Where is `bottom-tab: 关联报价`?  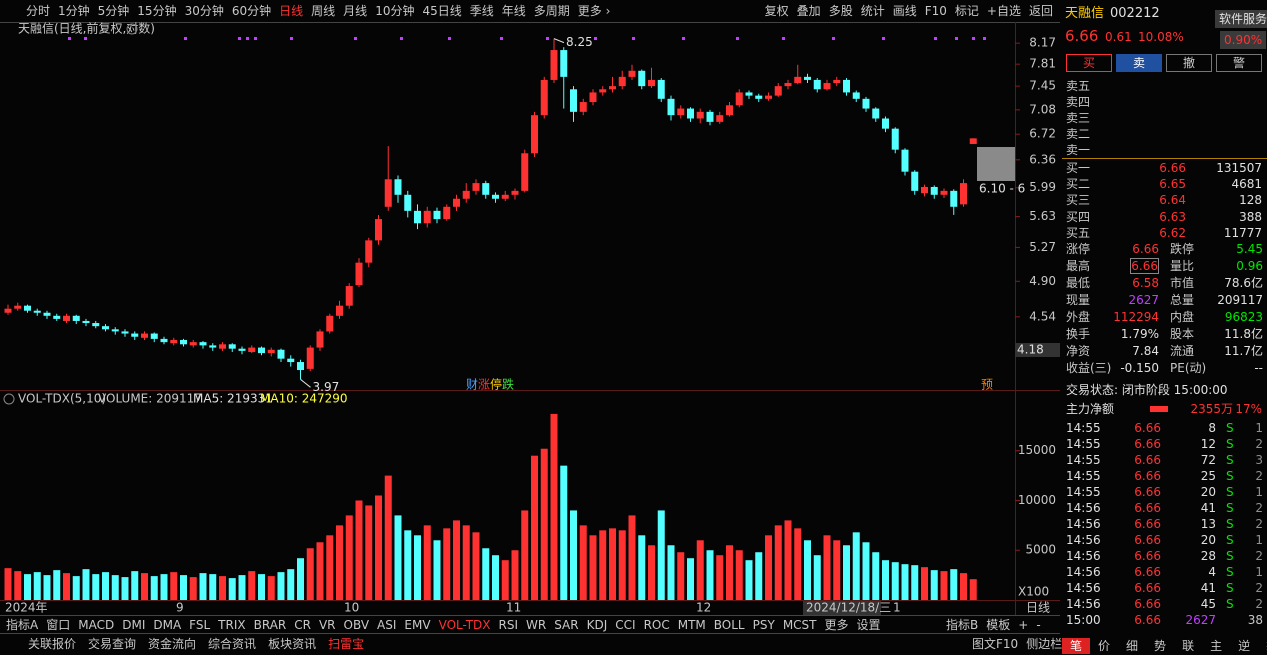
bottom-tab: 关联报价 is located at coordinates (52, 644).